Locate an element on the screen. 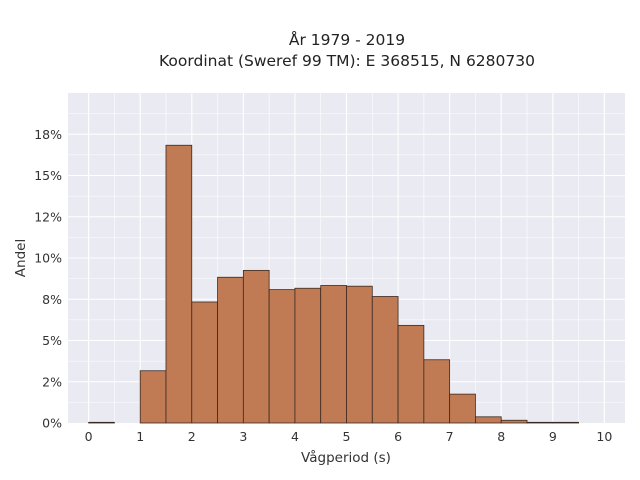 Image resolution: width=640 pixels, height=480 pixels. y-tick-label: 12% is located at coordinates (48, 216).